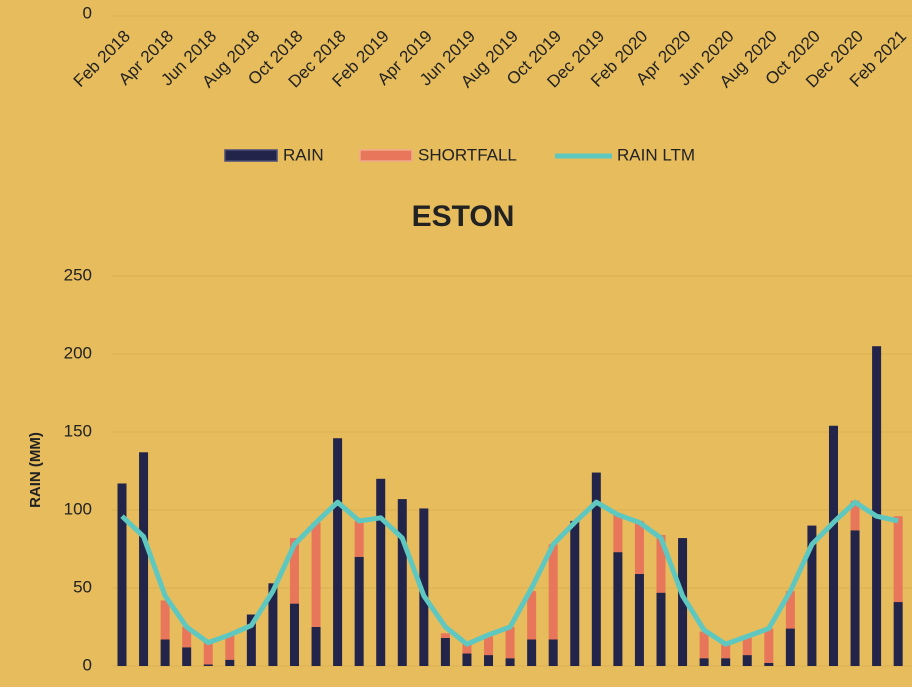  I want to click on y-tick-label: 100, so click(78, 508).